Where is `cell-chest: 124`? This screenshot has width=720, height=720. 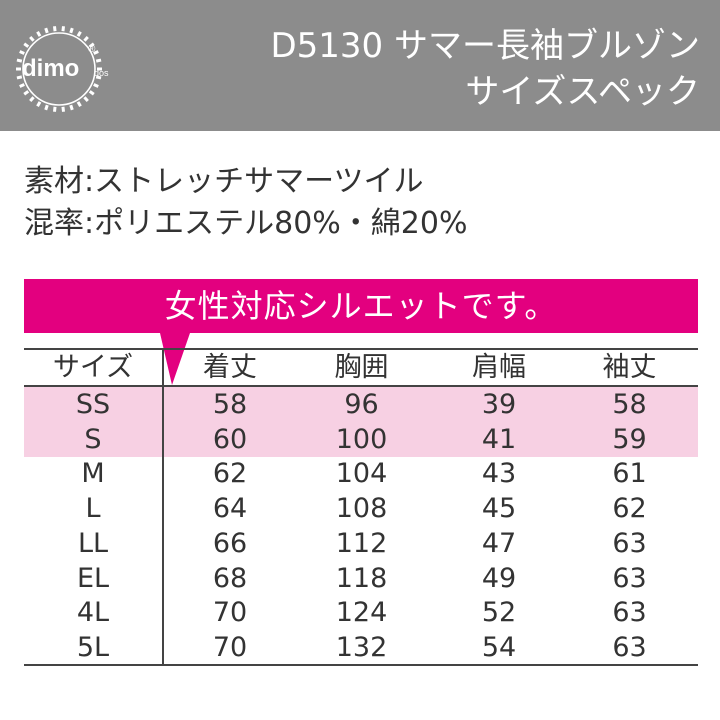 cell-chest: 124 is located at coordinates (361, 613).